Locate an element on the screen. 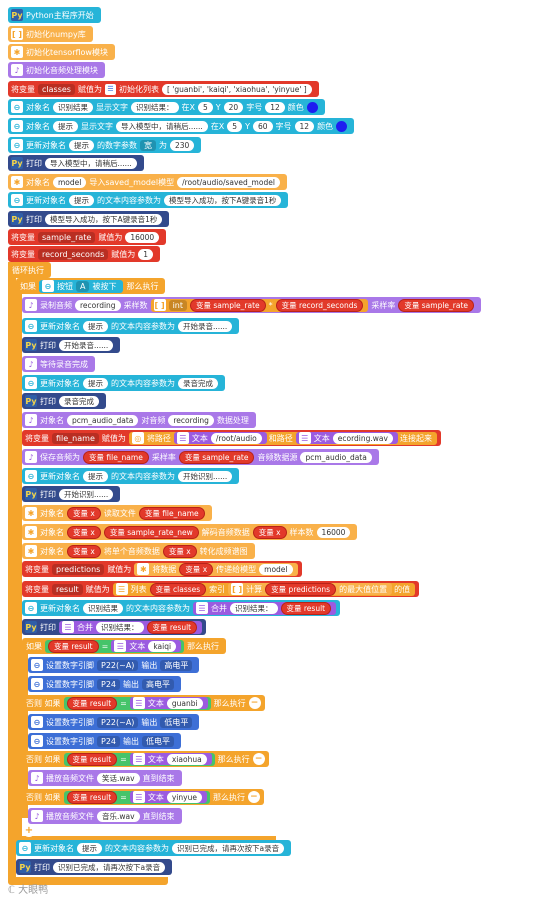  object-name: pcm_audio_data is located at coordinates (336, 457).